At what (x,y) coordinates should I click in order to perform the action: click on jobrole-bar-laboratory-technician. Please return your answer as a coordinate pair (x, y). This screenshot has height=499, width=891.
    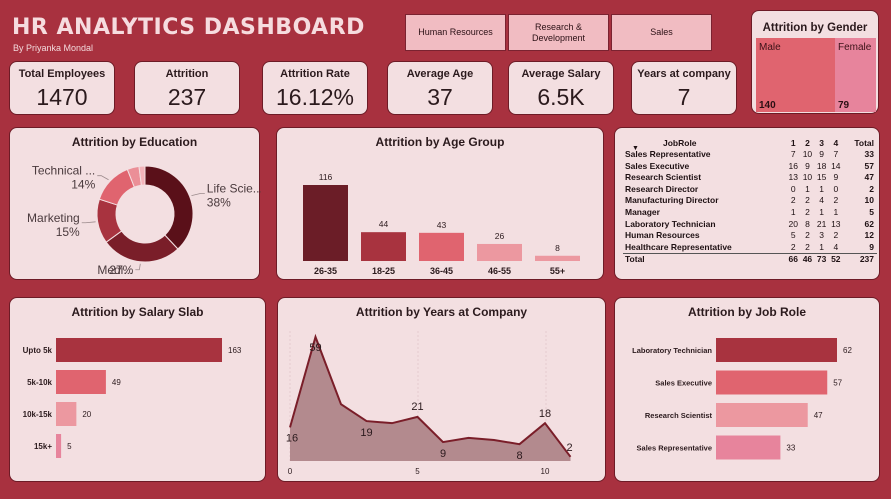
    Looking at the image, I should click on (776, 350).